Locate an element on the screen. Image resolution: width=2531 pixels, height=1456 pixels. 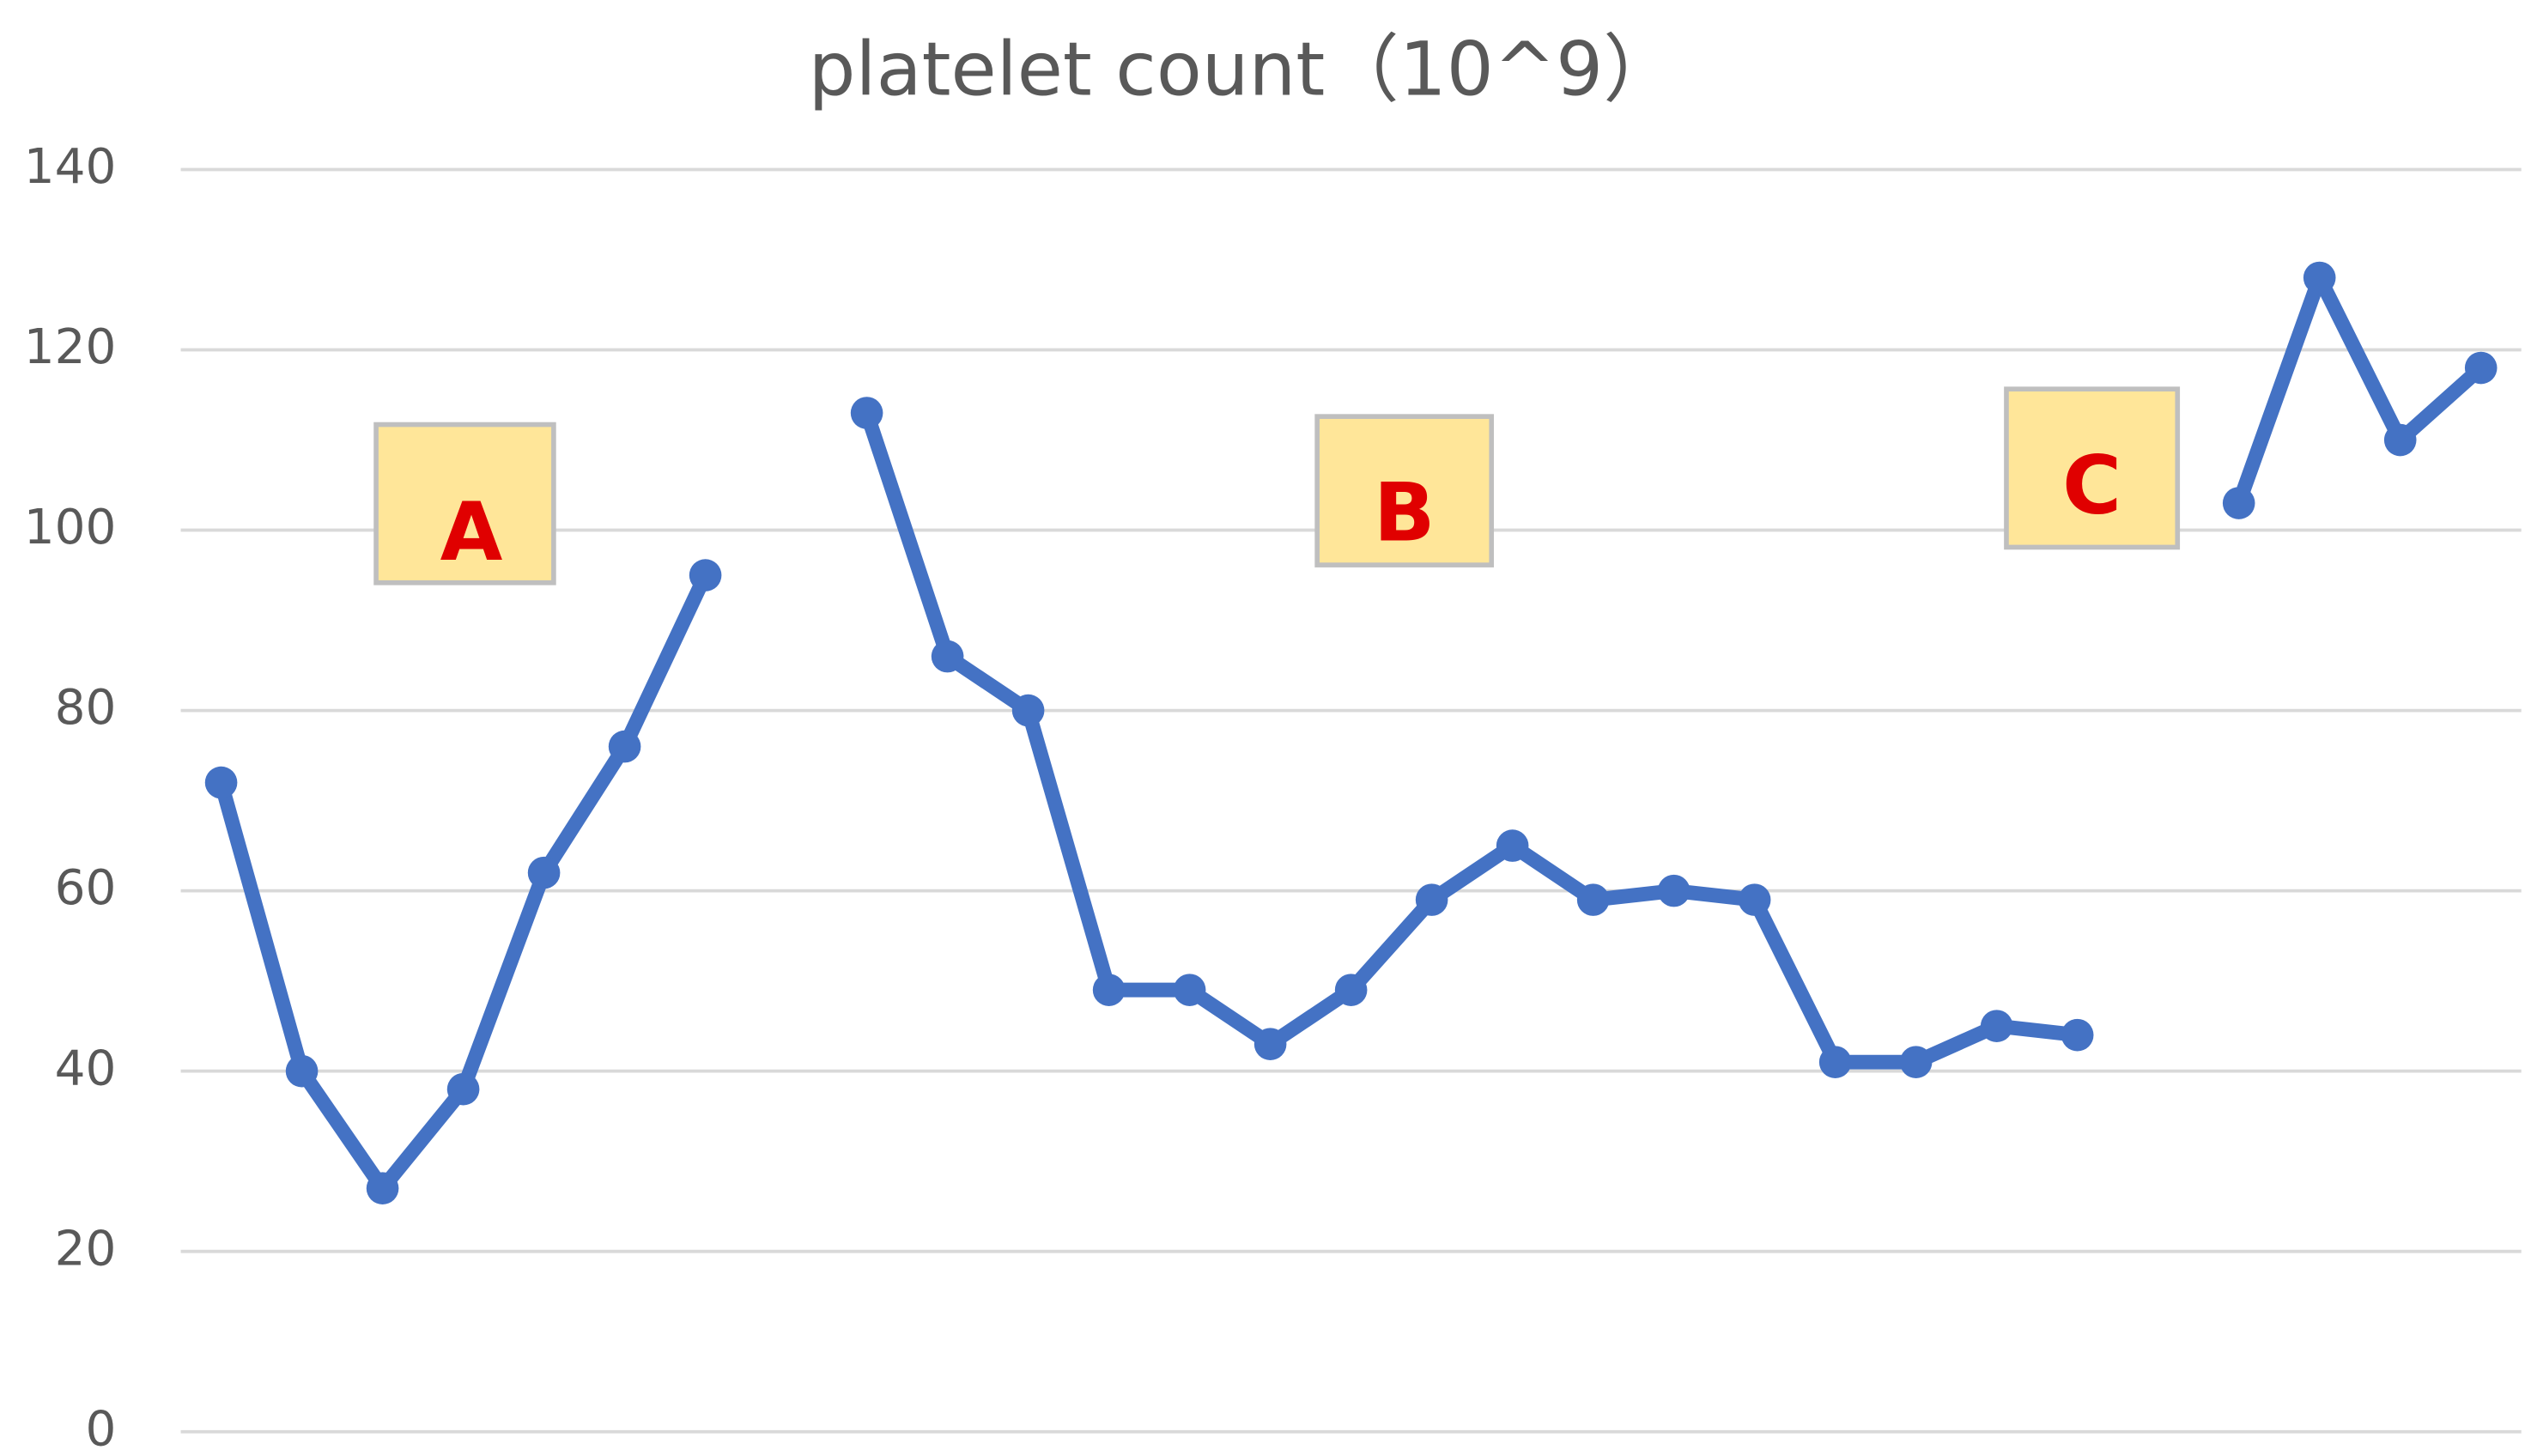
y-tick-label: 120 is located at coordinates (70, 347).